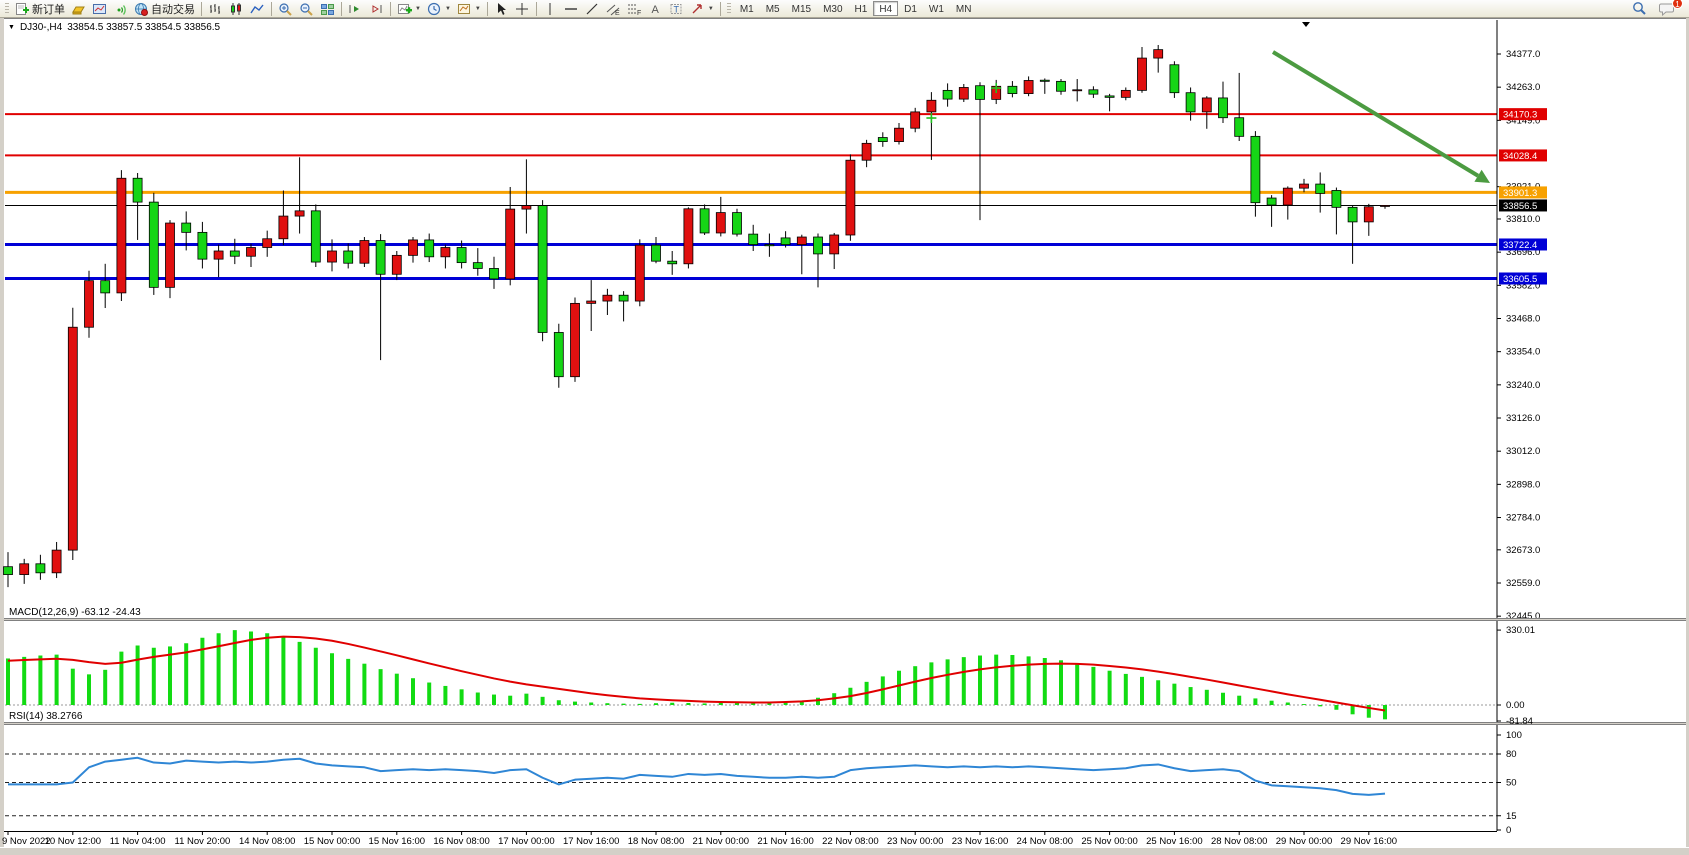 The image size is (1689, 855). I want to click on timeframe-m15-button: M15, so click(801, 9).